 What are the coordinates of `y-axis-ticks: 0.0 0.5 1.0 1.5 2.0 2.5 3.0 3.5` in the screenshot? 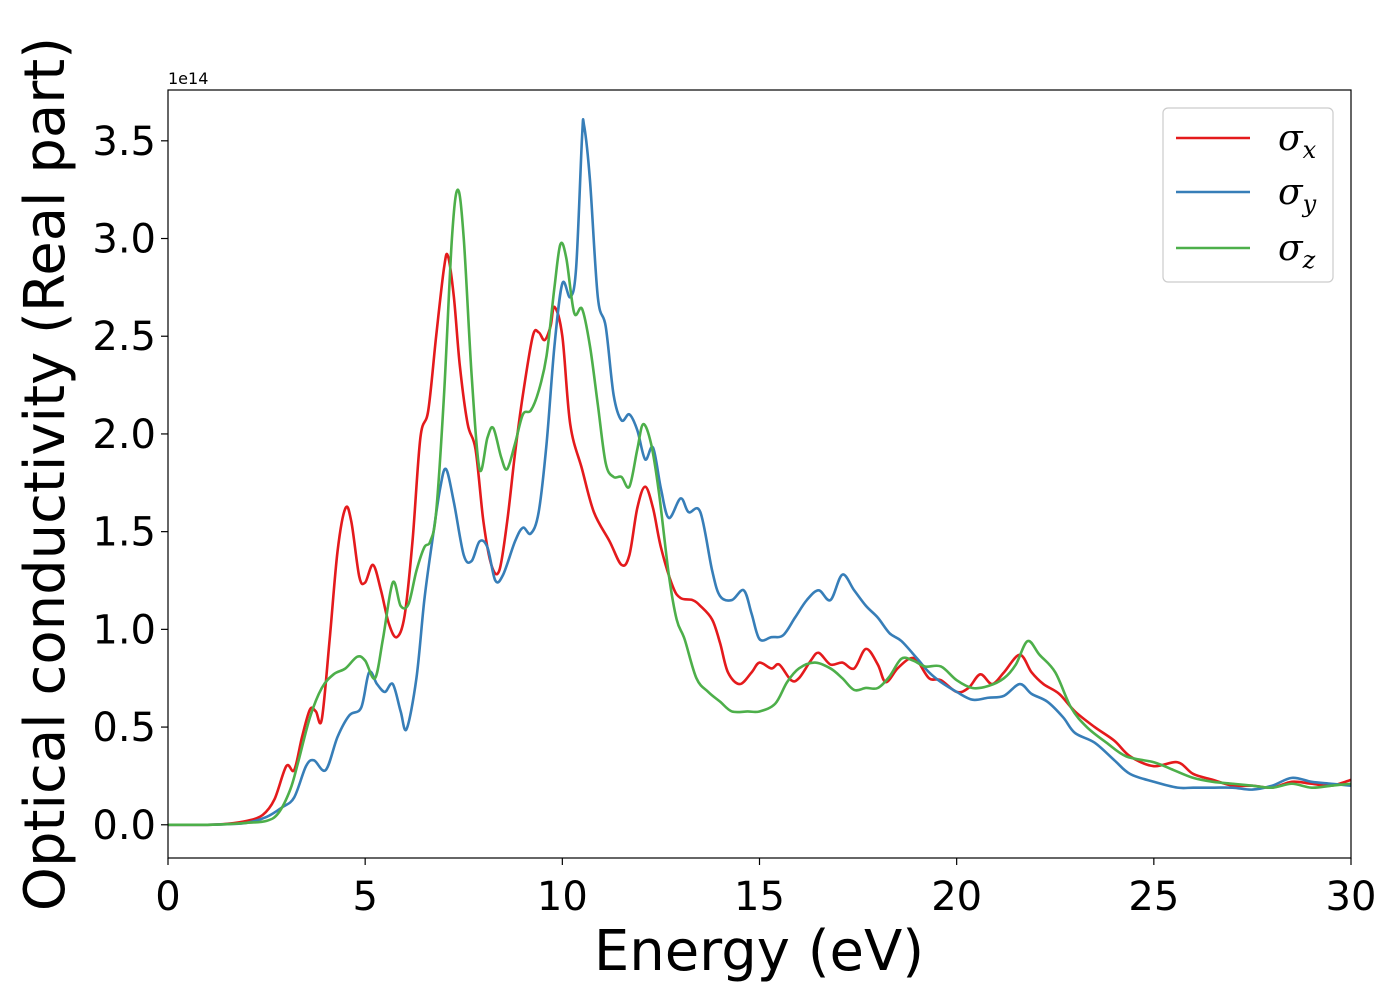 It's located at (130, 484).